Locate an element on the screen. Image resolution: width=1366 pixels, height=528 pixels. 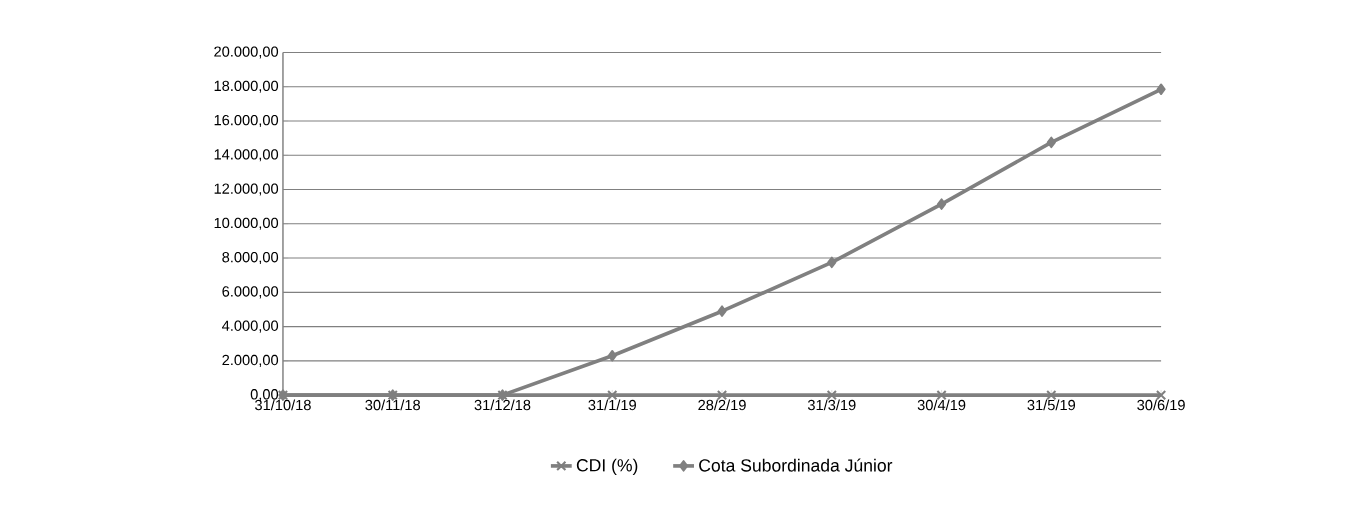
x-tick-label: 31/10/18 is located at coordinates (283, 405).